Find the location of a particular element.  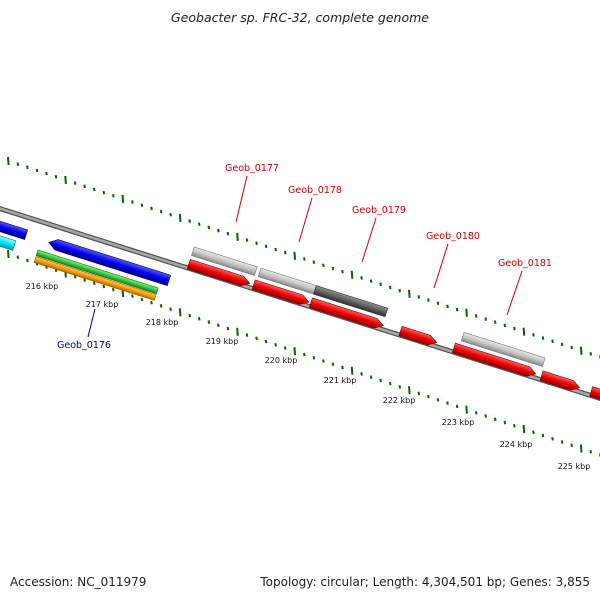

kbp-label: 216 kbp is located at coordinates (42, 286).